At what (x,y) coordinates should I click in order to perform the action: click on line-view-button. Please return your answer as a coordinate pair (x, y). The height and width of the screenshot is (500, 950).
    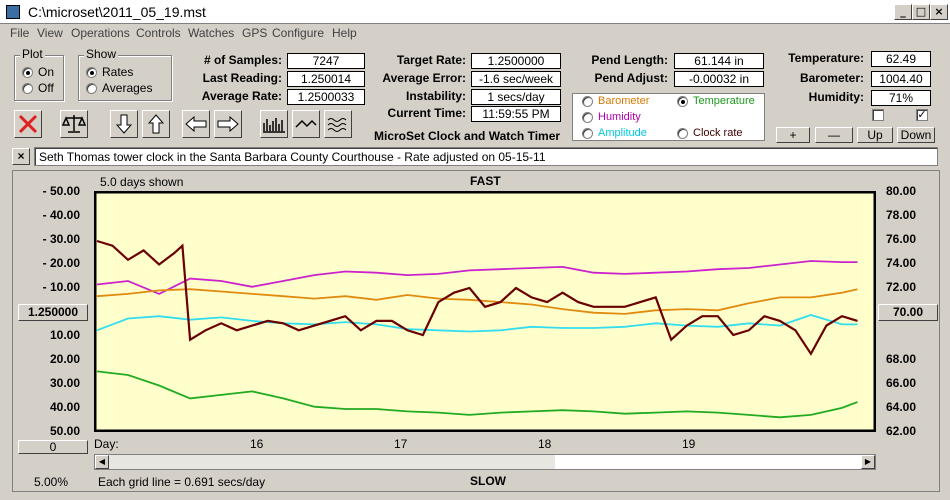
    Looking at the image, I should click on (306, 124).